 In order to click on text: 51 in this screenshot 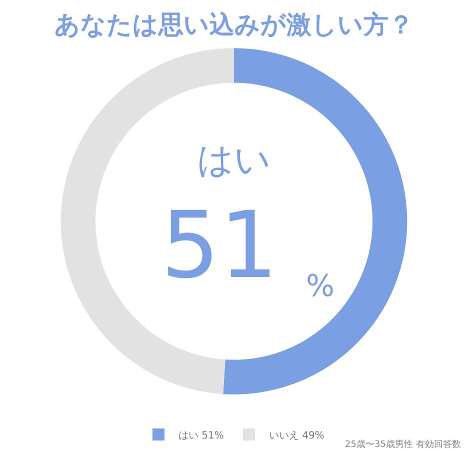, I will do `click(219, 245)`.